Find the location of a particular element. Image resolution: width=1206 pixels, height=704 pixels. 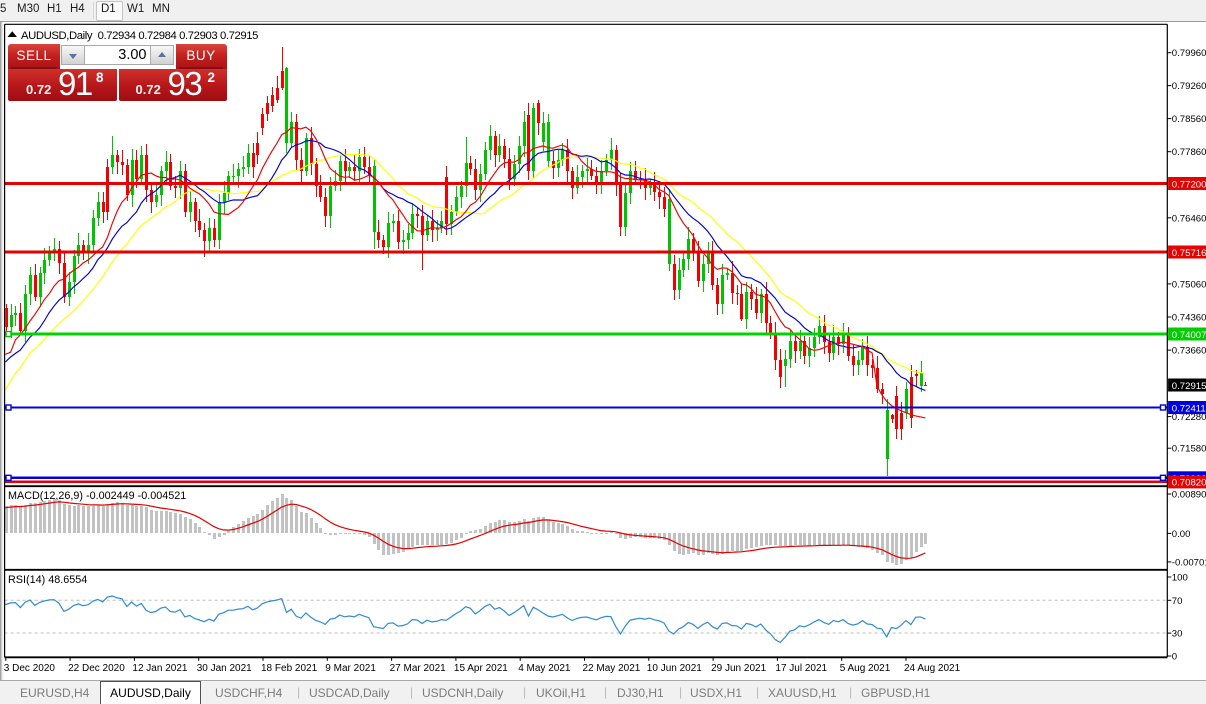

svg-text: 12 Jan 2021 is located at coordinates (159, 668).